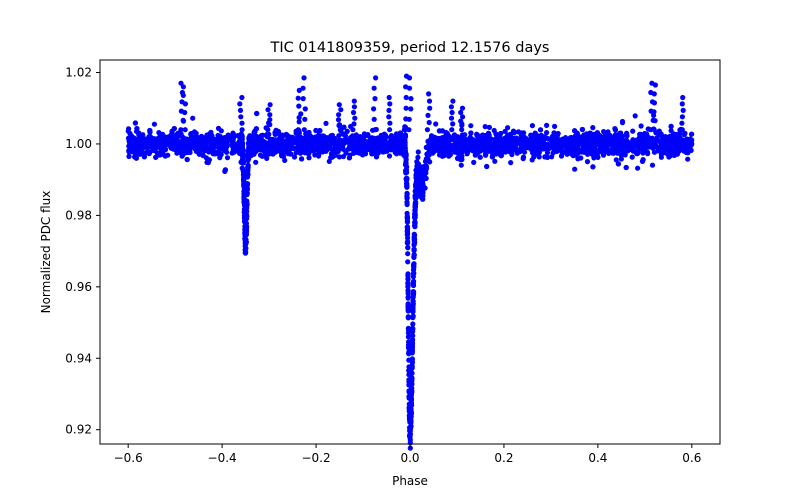  What do you see at coordinates (410, 48) in the screenshot?
I see `chart-title: TIC 0141809359, period 12.1576 days` at bounding box center [410, 48].